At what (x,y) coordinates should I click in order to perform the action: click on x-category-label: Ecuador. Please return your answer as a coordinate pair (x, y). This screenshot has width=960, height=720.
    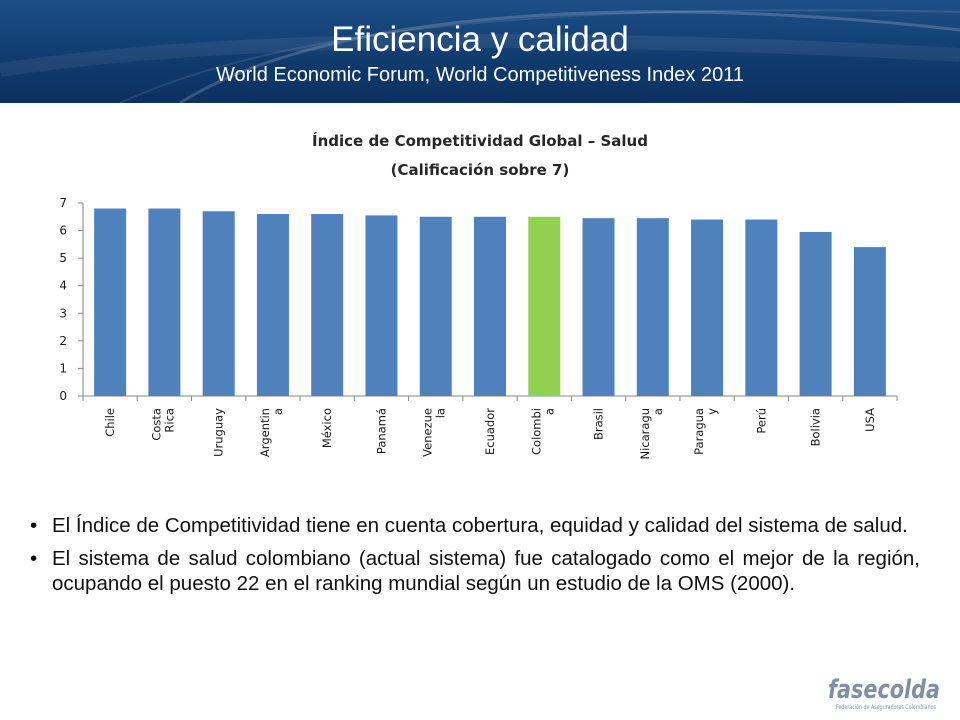
    Looking at the image, I should click on (490, 431).